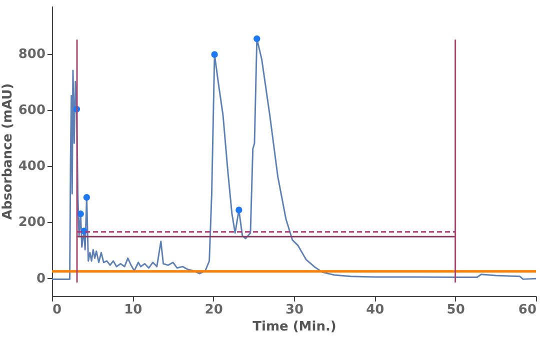 This screenshot has width=550, height=344. Describe the element at coordinates (294, 310) in the screenshot. I see `x-tick-label: 30` at that location.